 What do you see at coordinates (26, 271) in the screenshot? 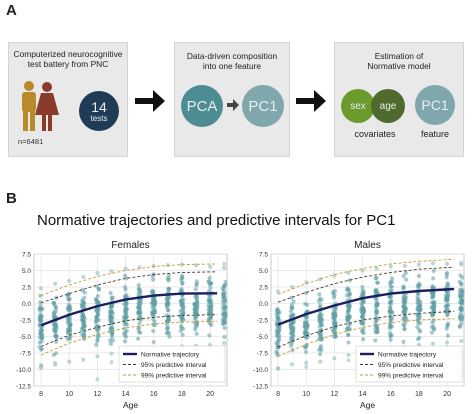
I see `y-tick-label: 5.0` at bounding box center [26, 271].